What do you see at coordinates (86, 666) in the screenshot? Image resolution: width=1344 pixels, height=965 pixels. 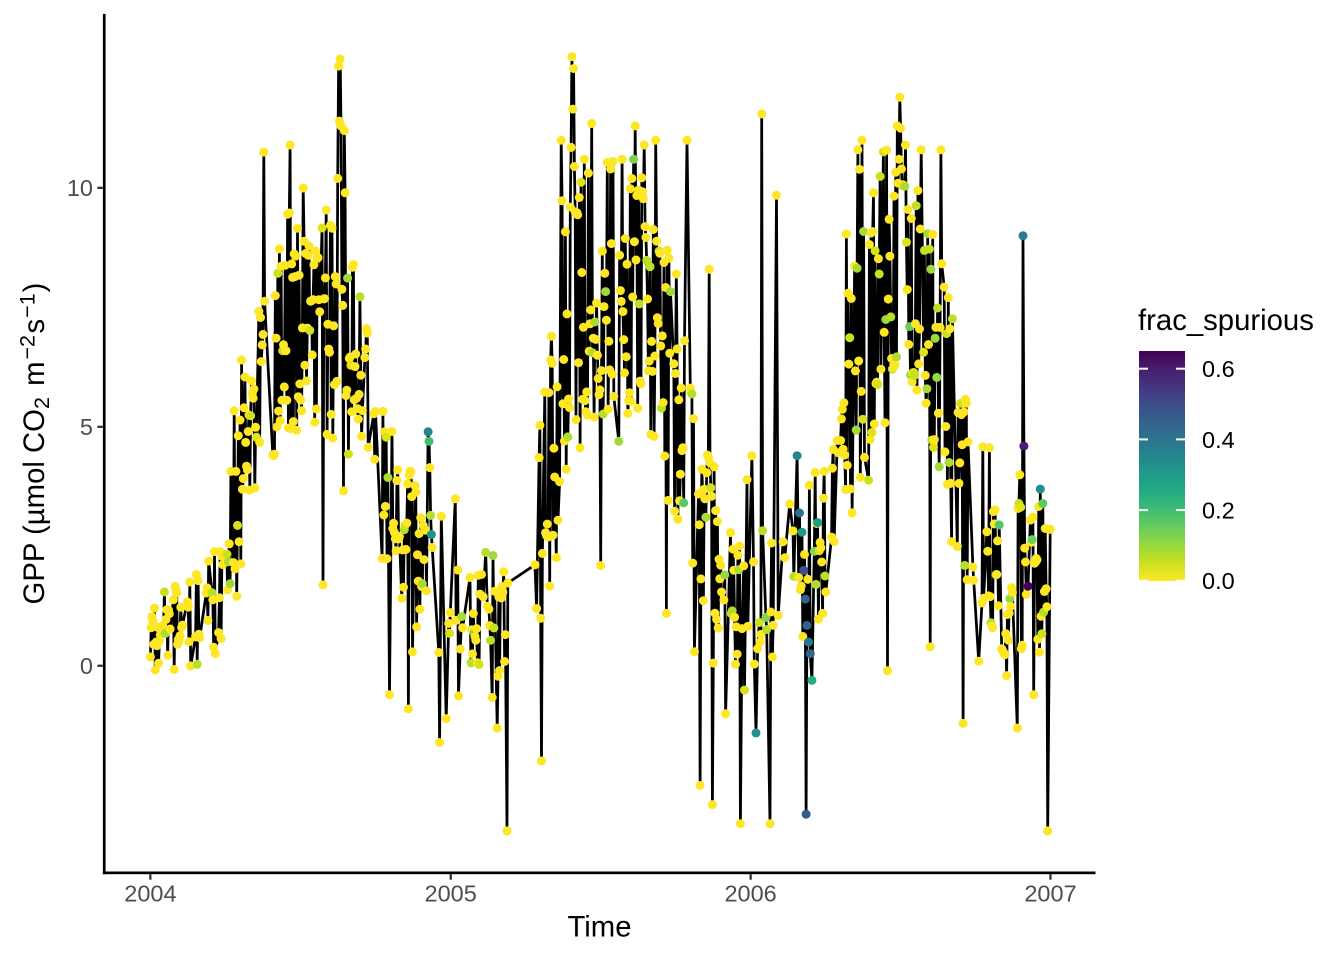 I see `svg-text: 0` at bounding box center [86, 666].